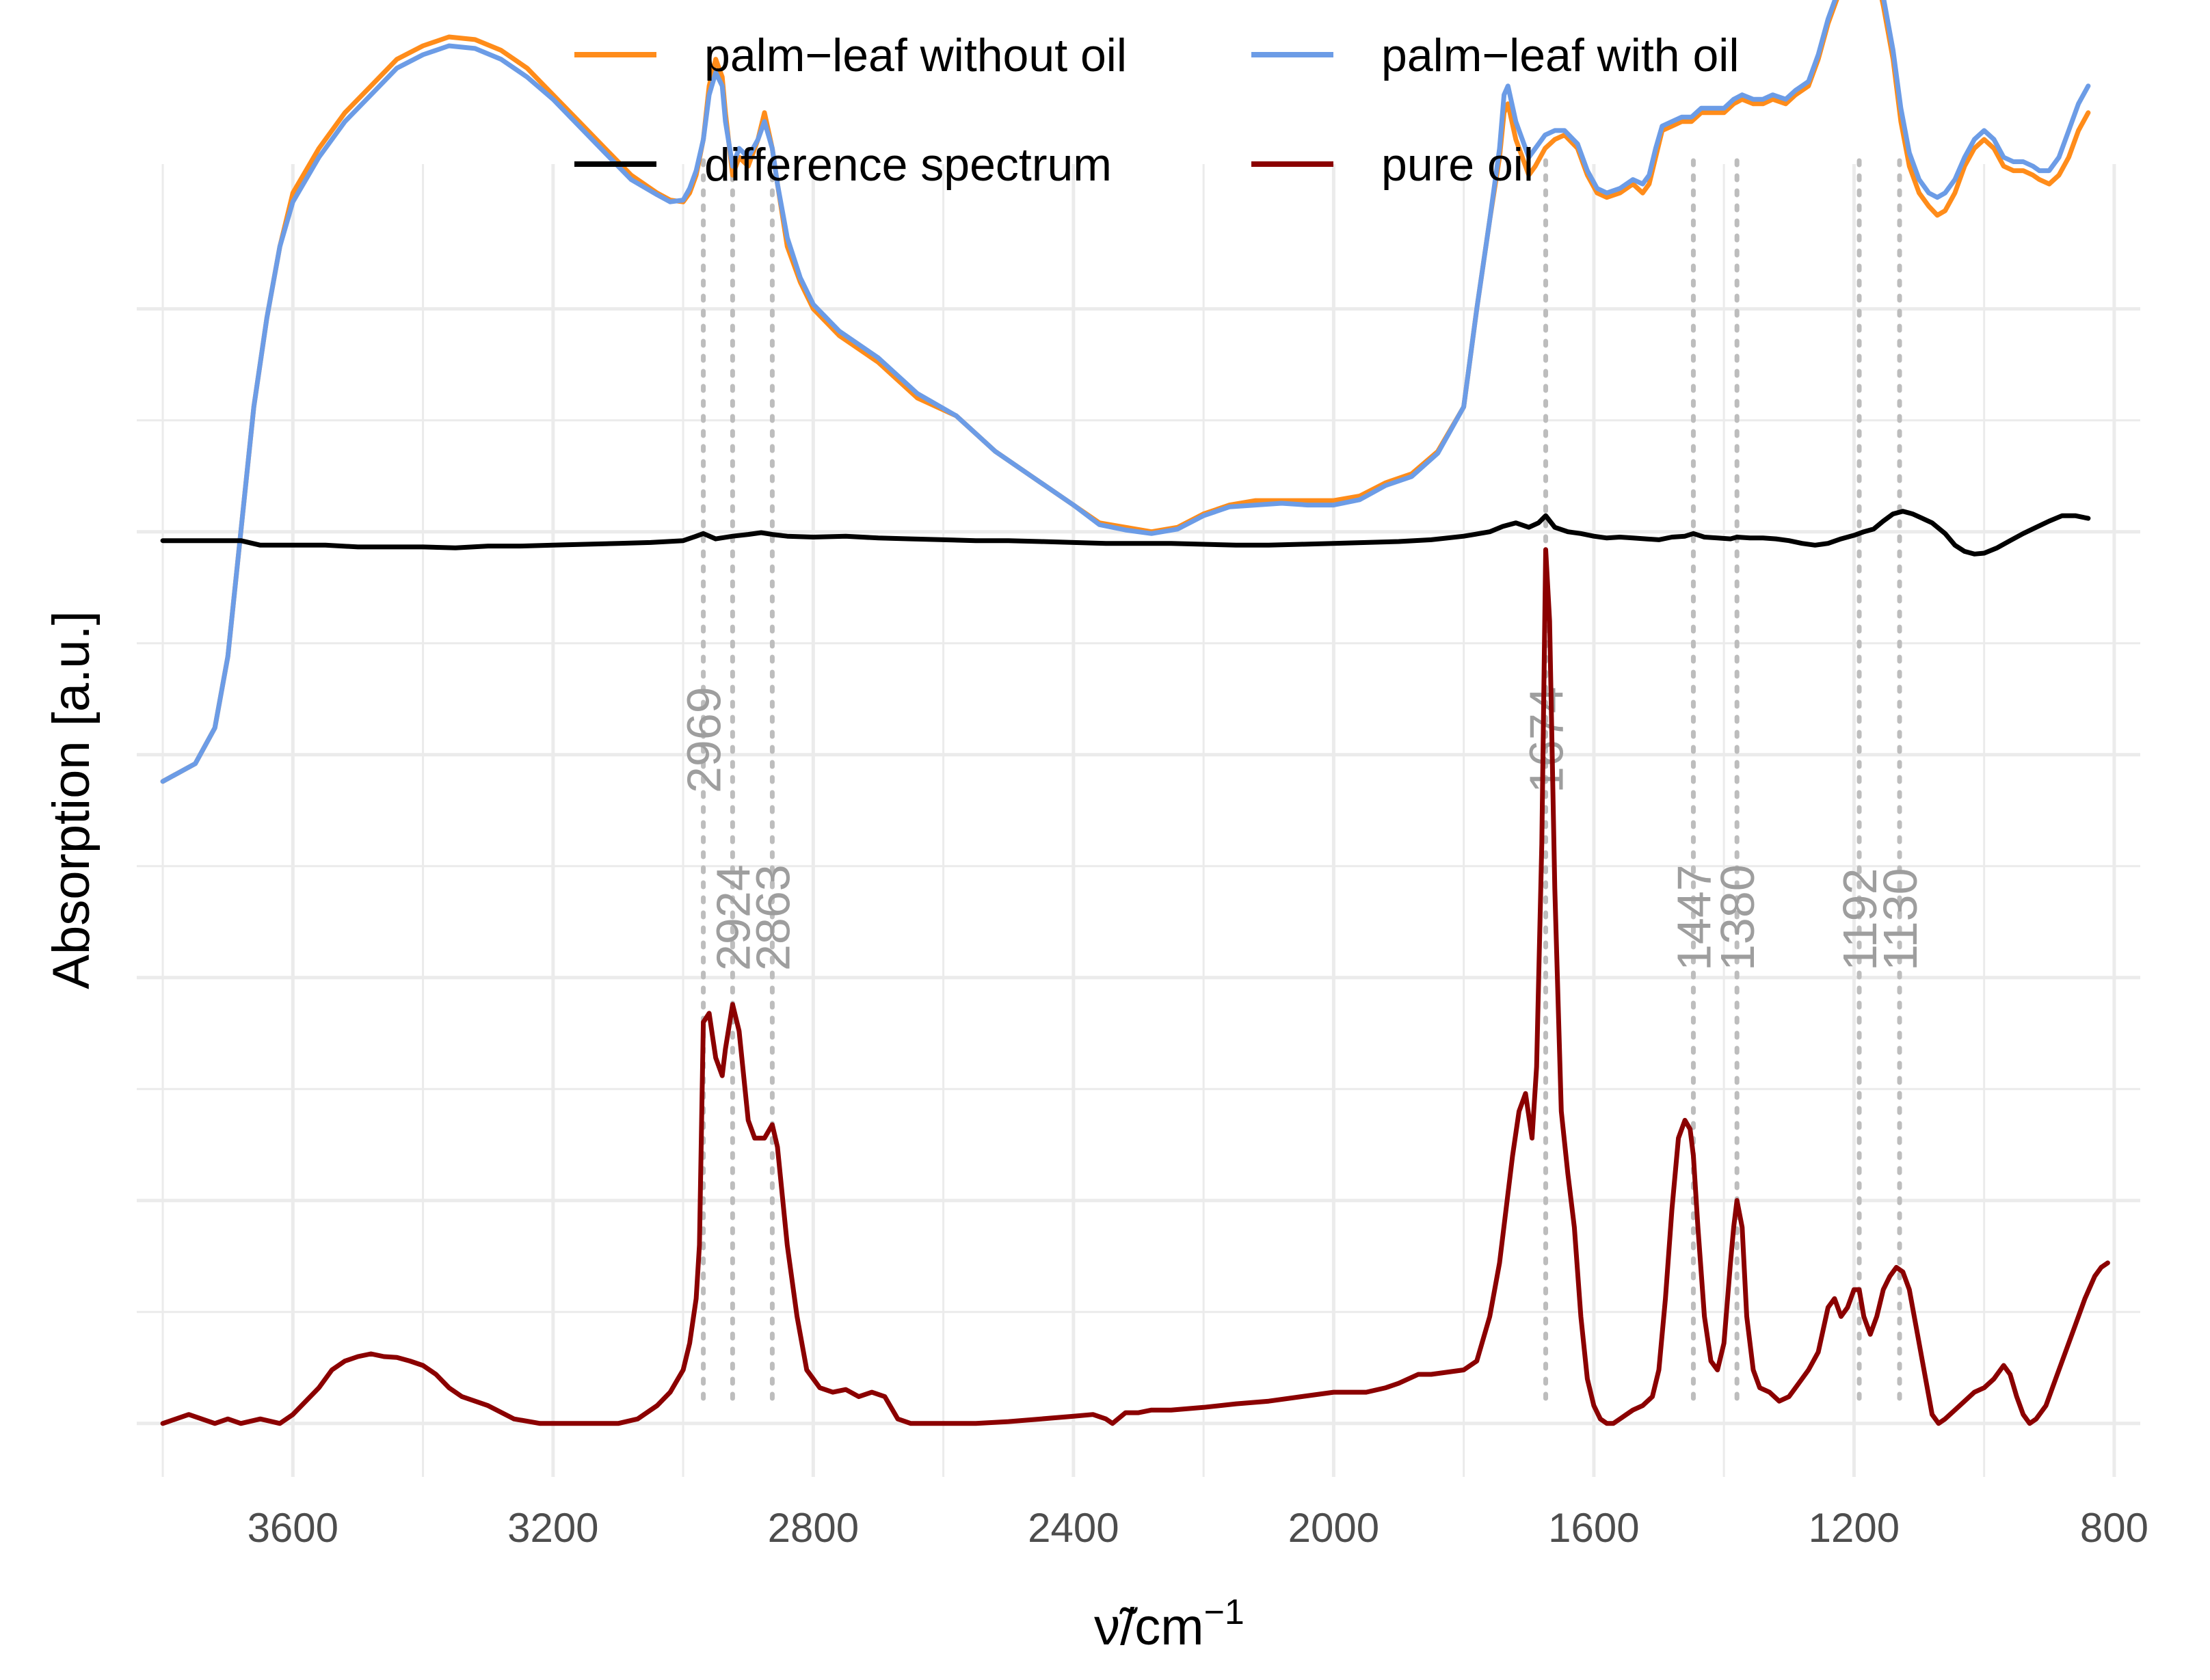  I want to click on x-tick-label: 3200, so click(552, 1528).